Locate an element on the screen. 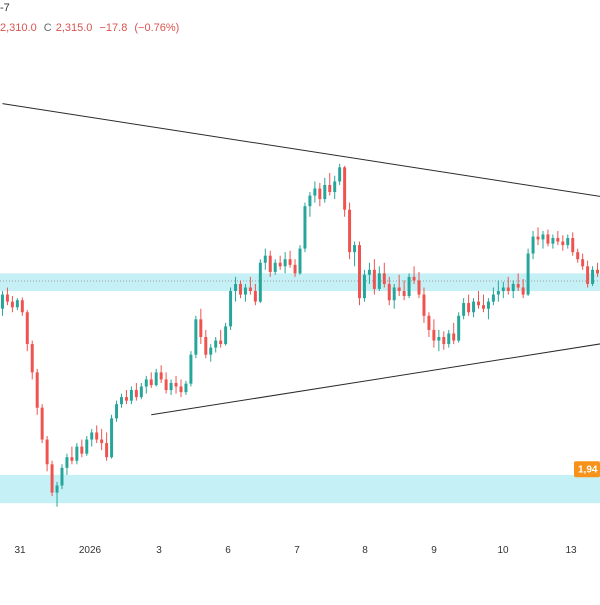  change-percent: (−0.76%) is located at coordinates (157, 28).